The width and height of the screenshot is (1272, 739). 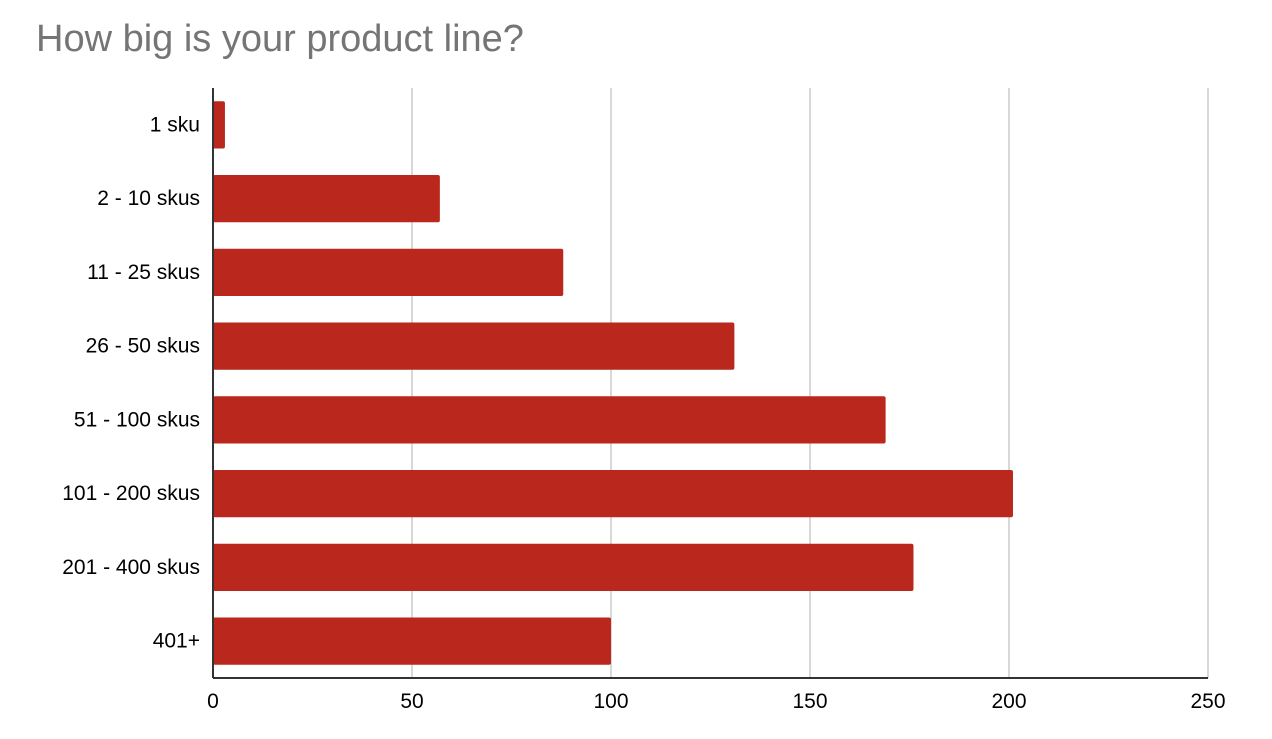 I want to click on category-label: 101 - 200 skus, so click(x=131, y=493).